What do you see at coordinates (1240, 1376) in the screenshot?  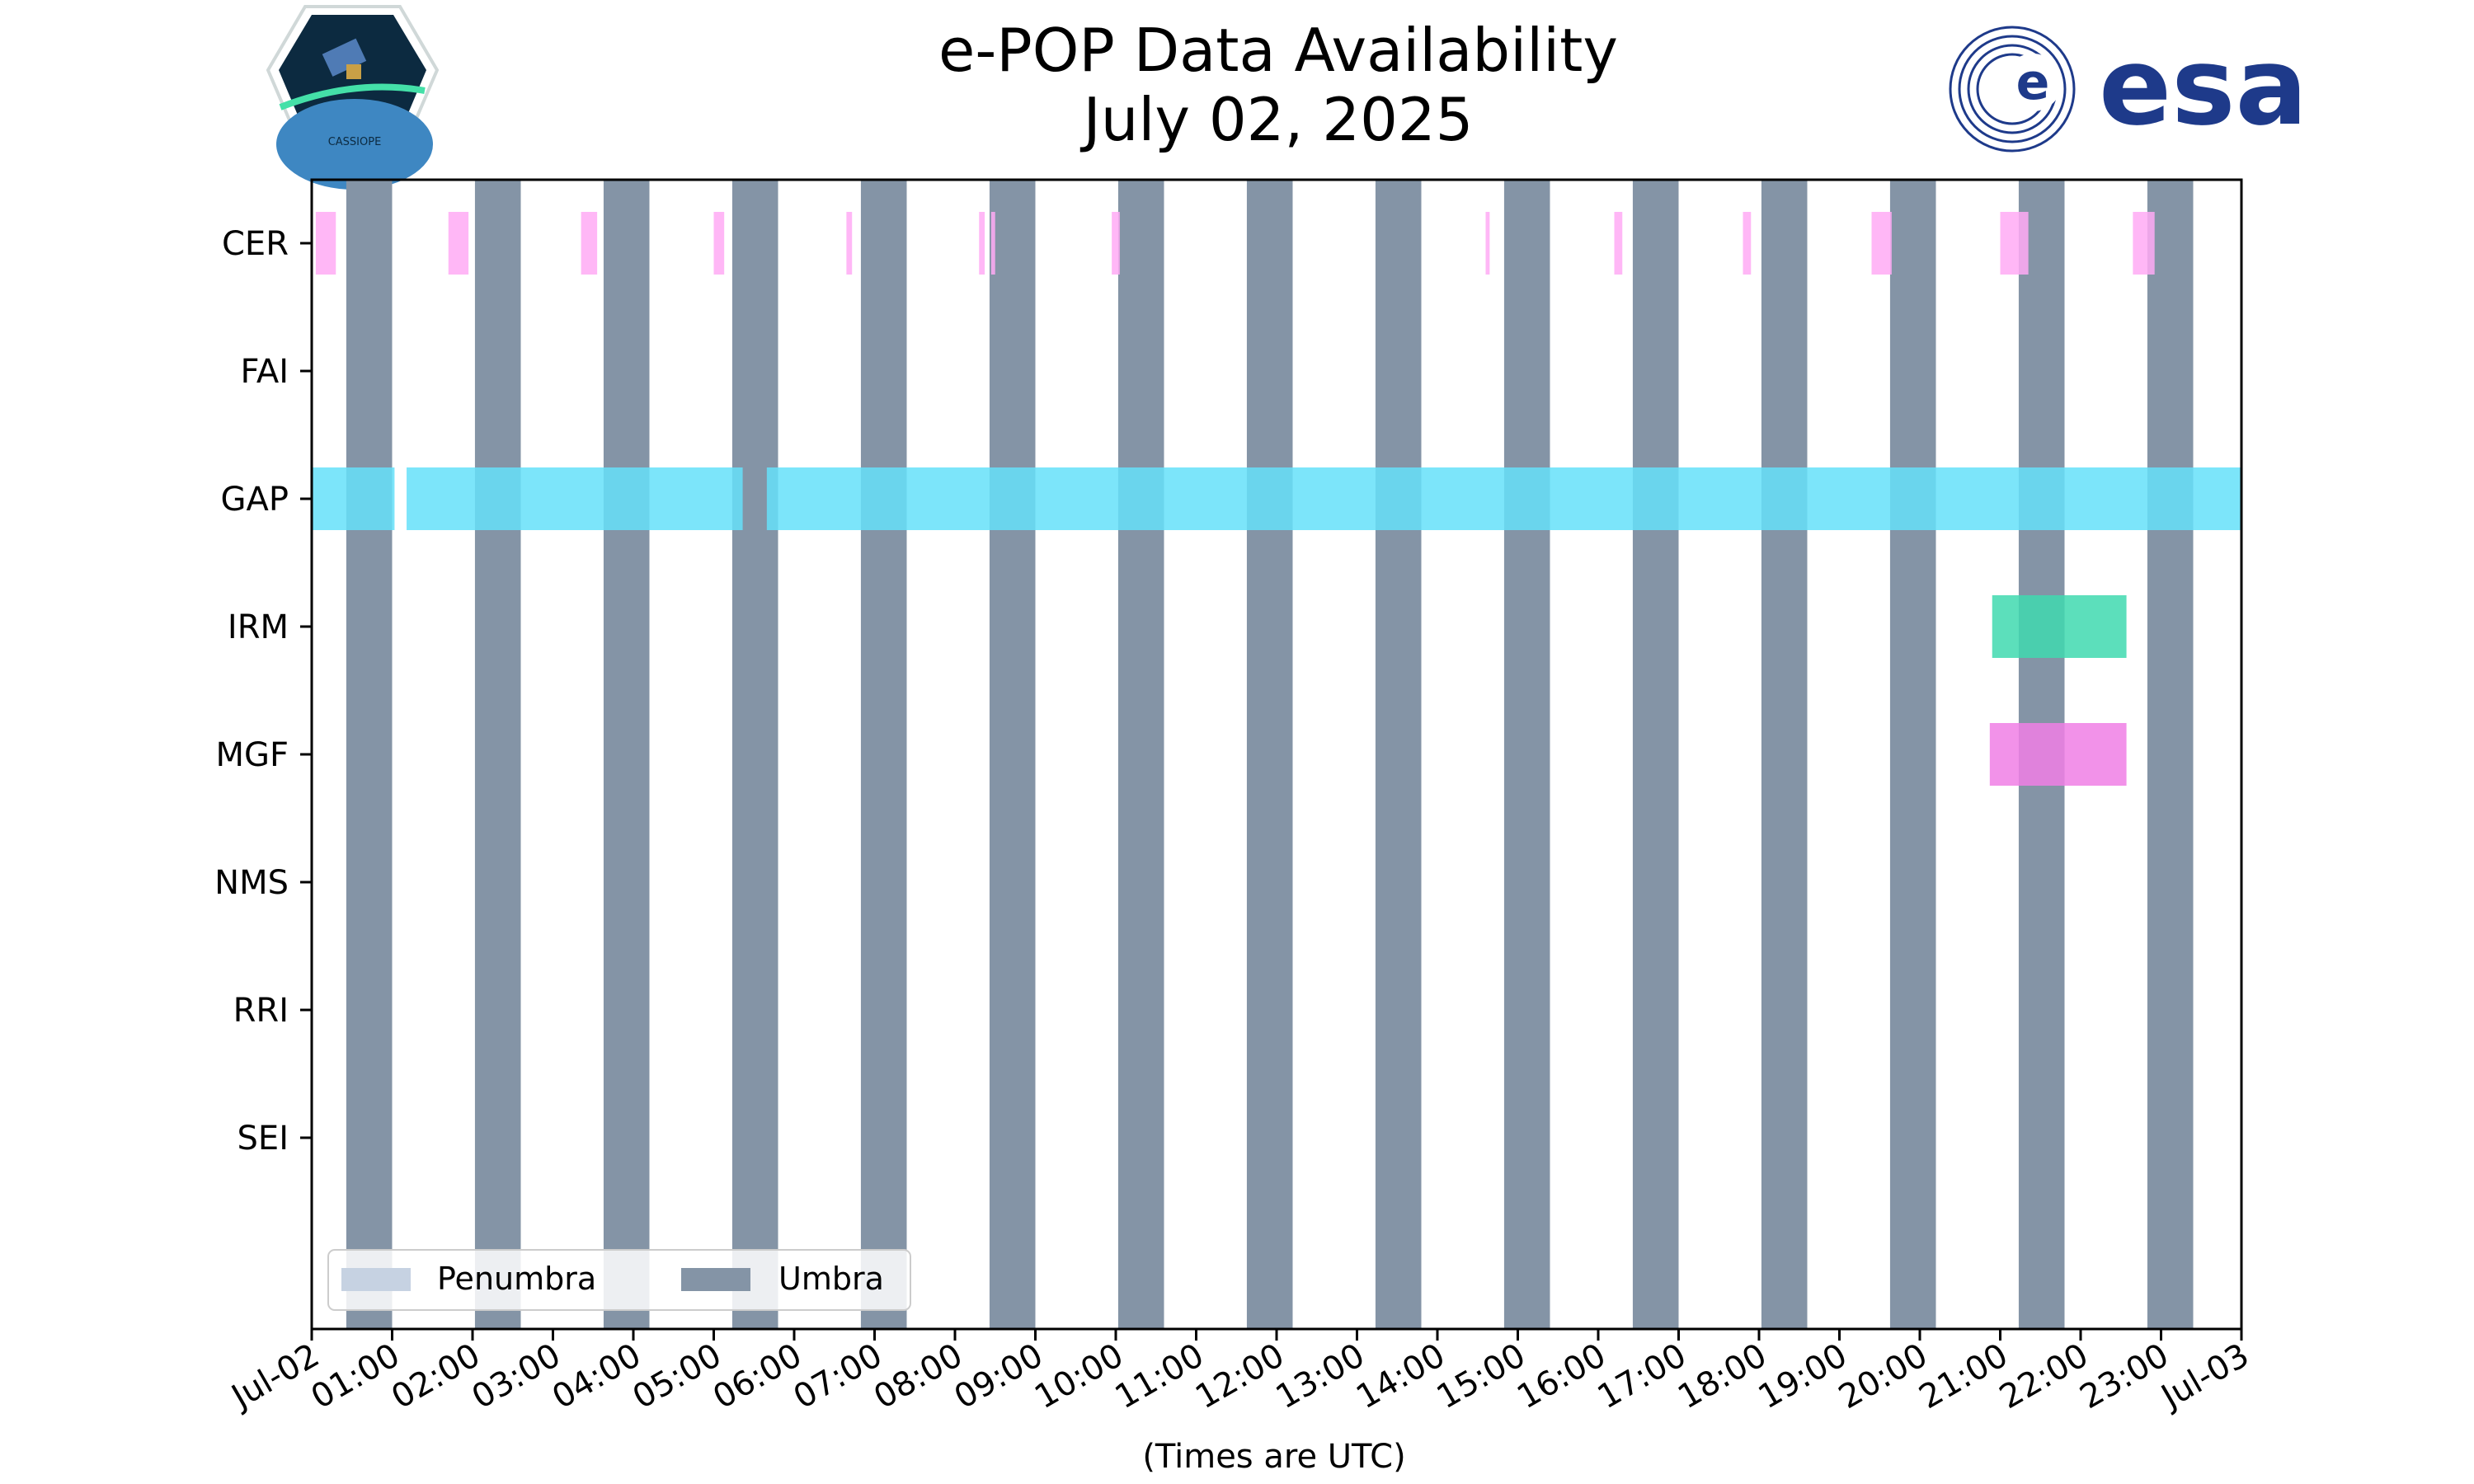 I see `x-tick-label-12: 12:00` at bounding box center [1240, 1376].